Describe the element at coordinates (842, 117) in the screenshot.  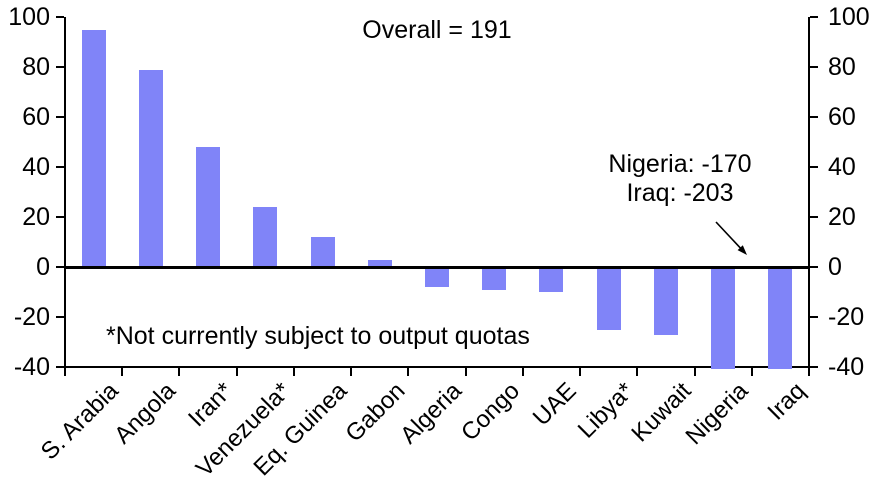
I see `y-tick-label-right: 60` at that location.